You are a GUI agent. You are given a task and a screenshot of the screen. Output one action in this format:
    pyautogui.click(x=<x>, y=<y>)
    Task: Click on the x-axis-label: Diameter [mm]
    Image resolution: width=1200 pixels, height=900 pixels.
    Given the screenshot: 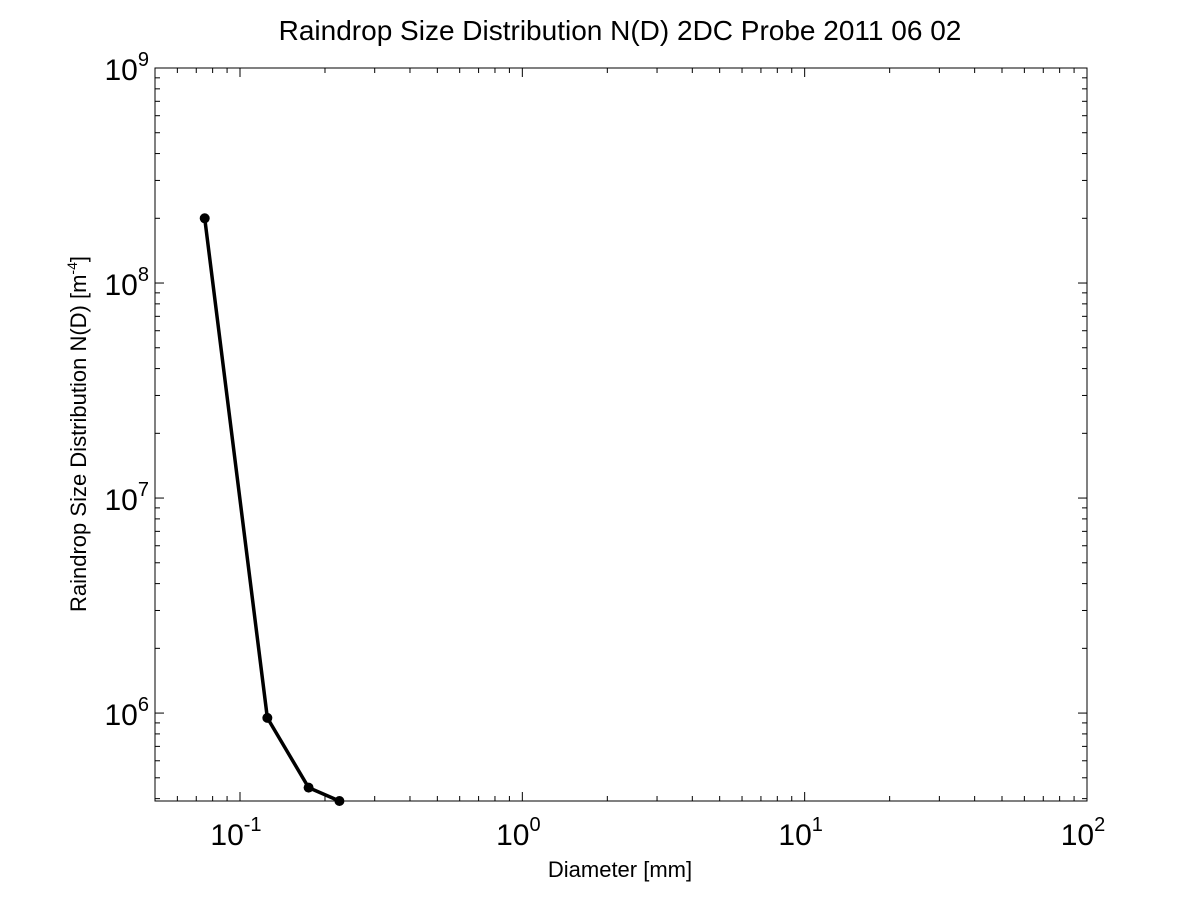 What is the action you would take?
    pyautogui.click(x=620, y=869)
    